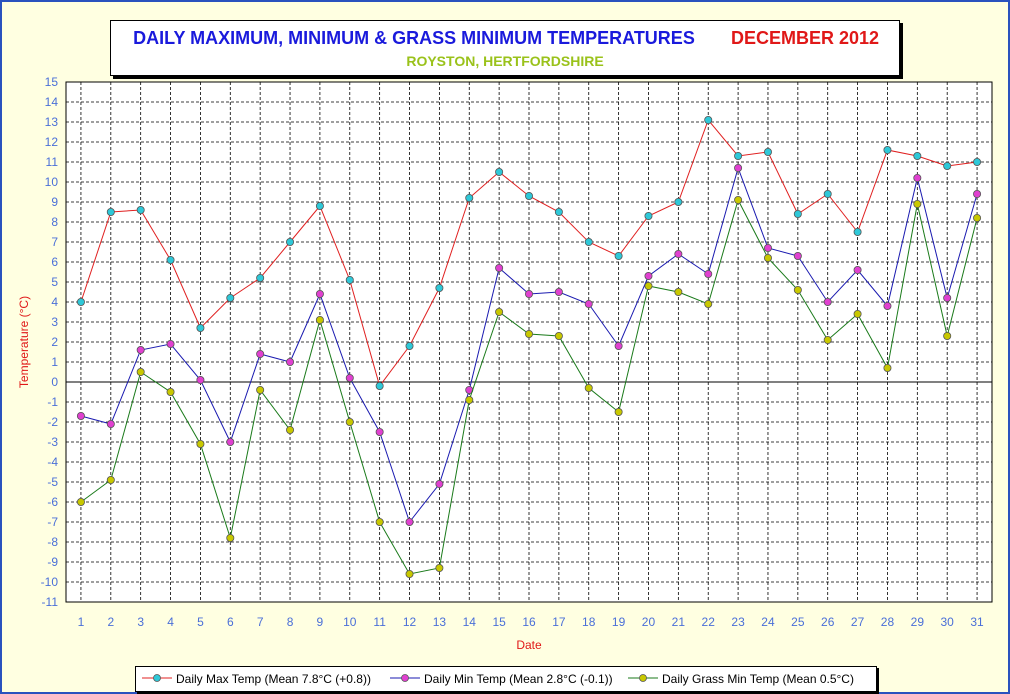  I want to click on y-tick-label: 15, so click(52, 82).